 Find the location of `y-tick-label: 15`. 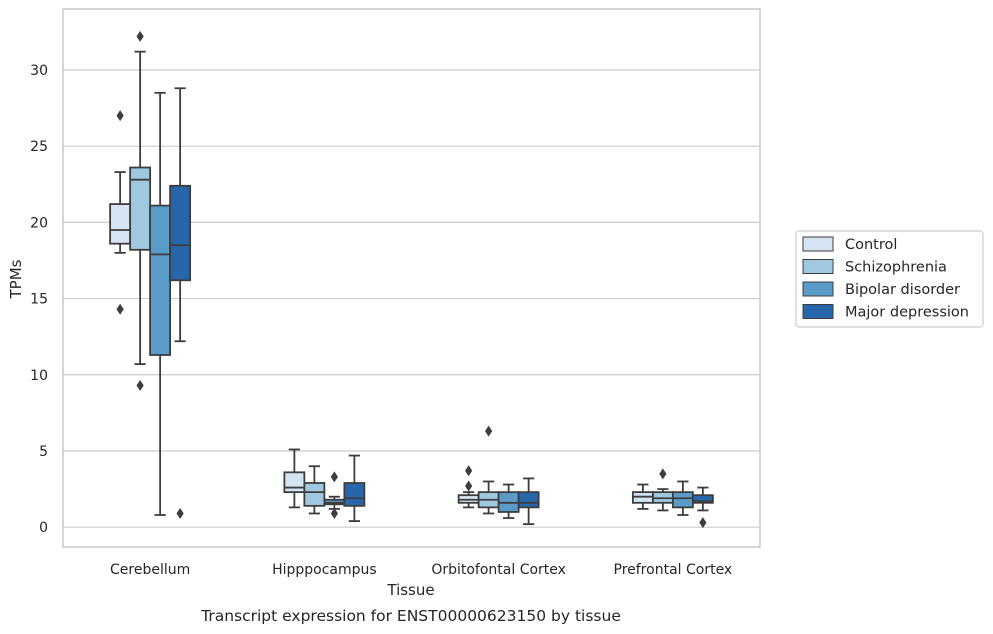

y-tick-label: 15 is located at coordinates (39, 300).